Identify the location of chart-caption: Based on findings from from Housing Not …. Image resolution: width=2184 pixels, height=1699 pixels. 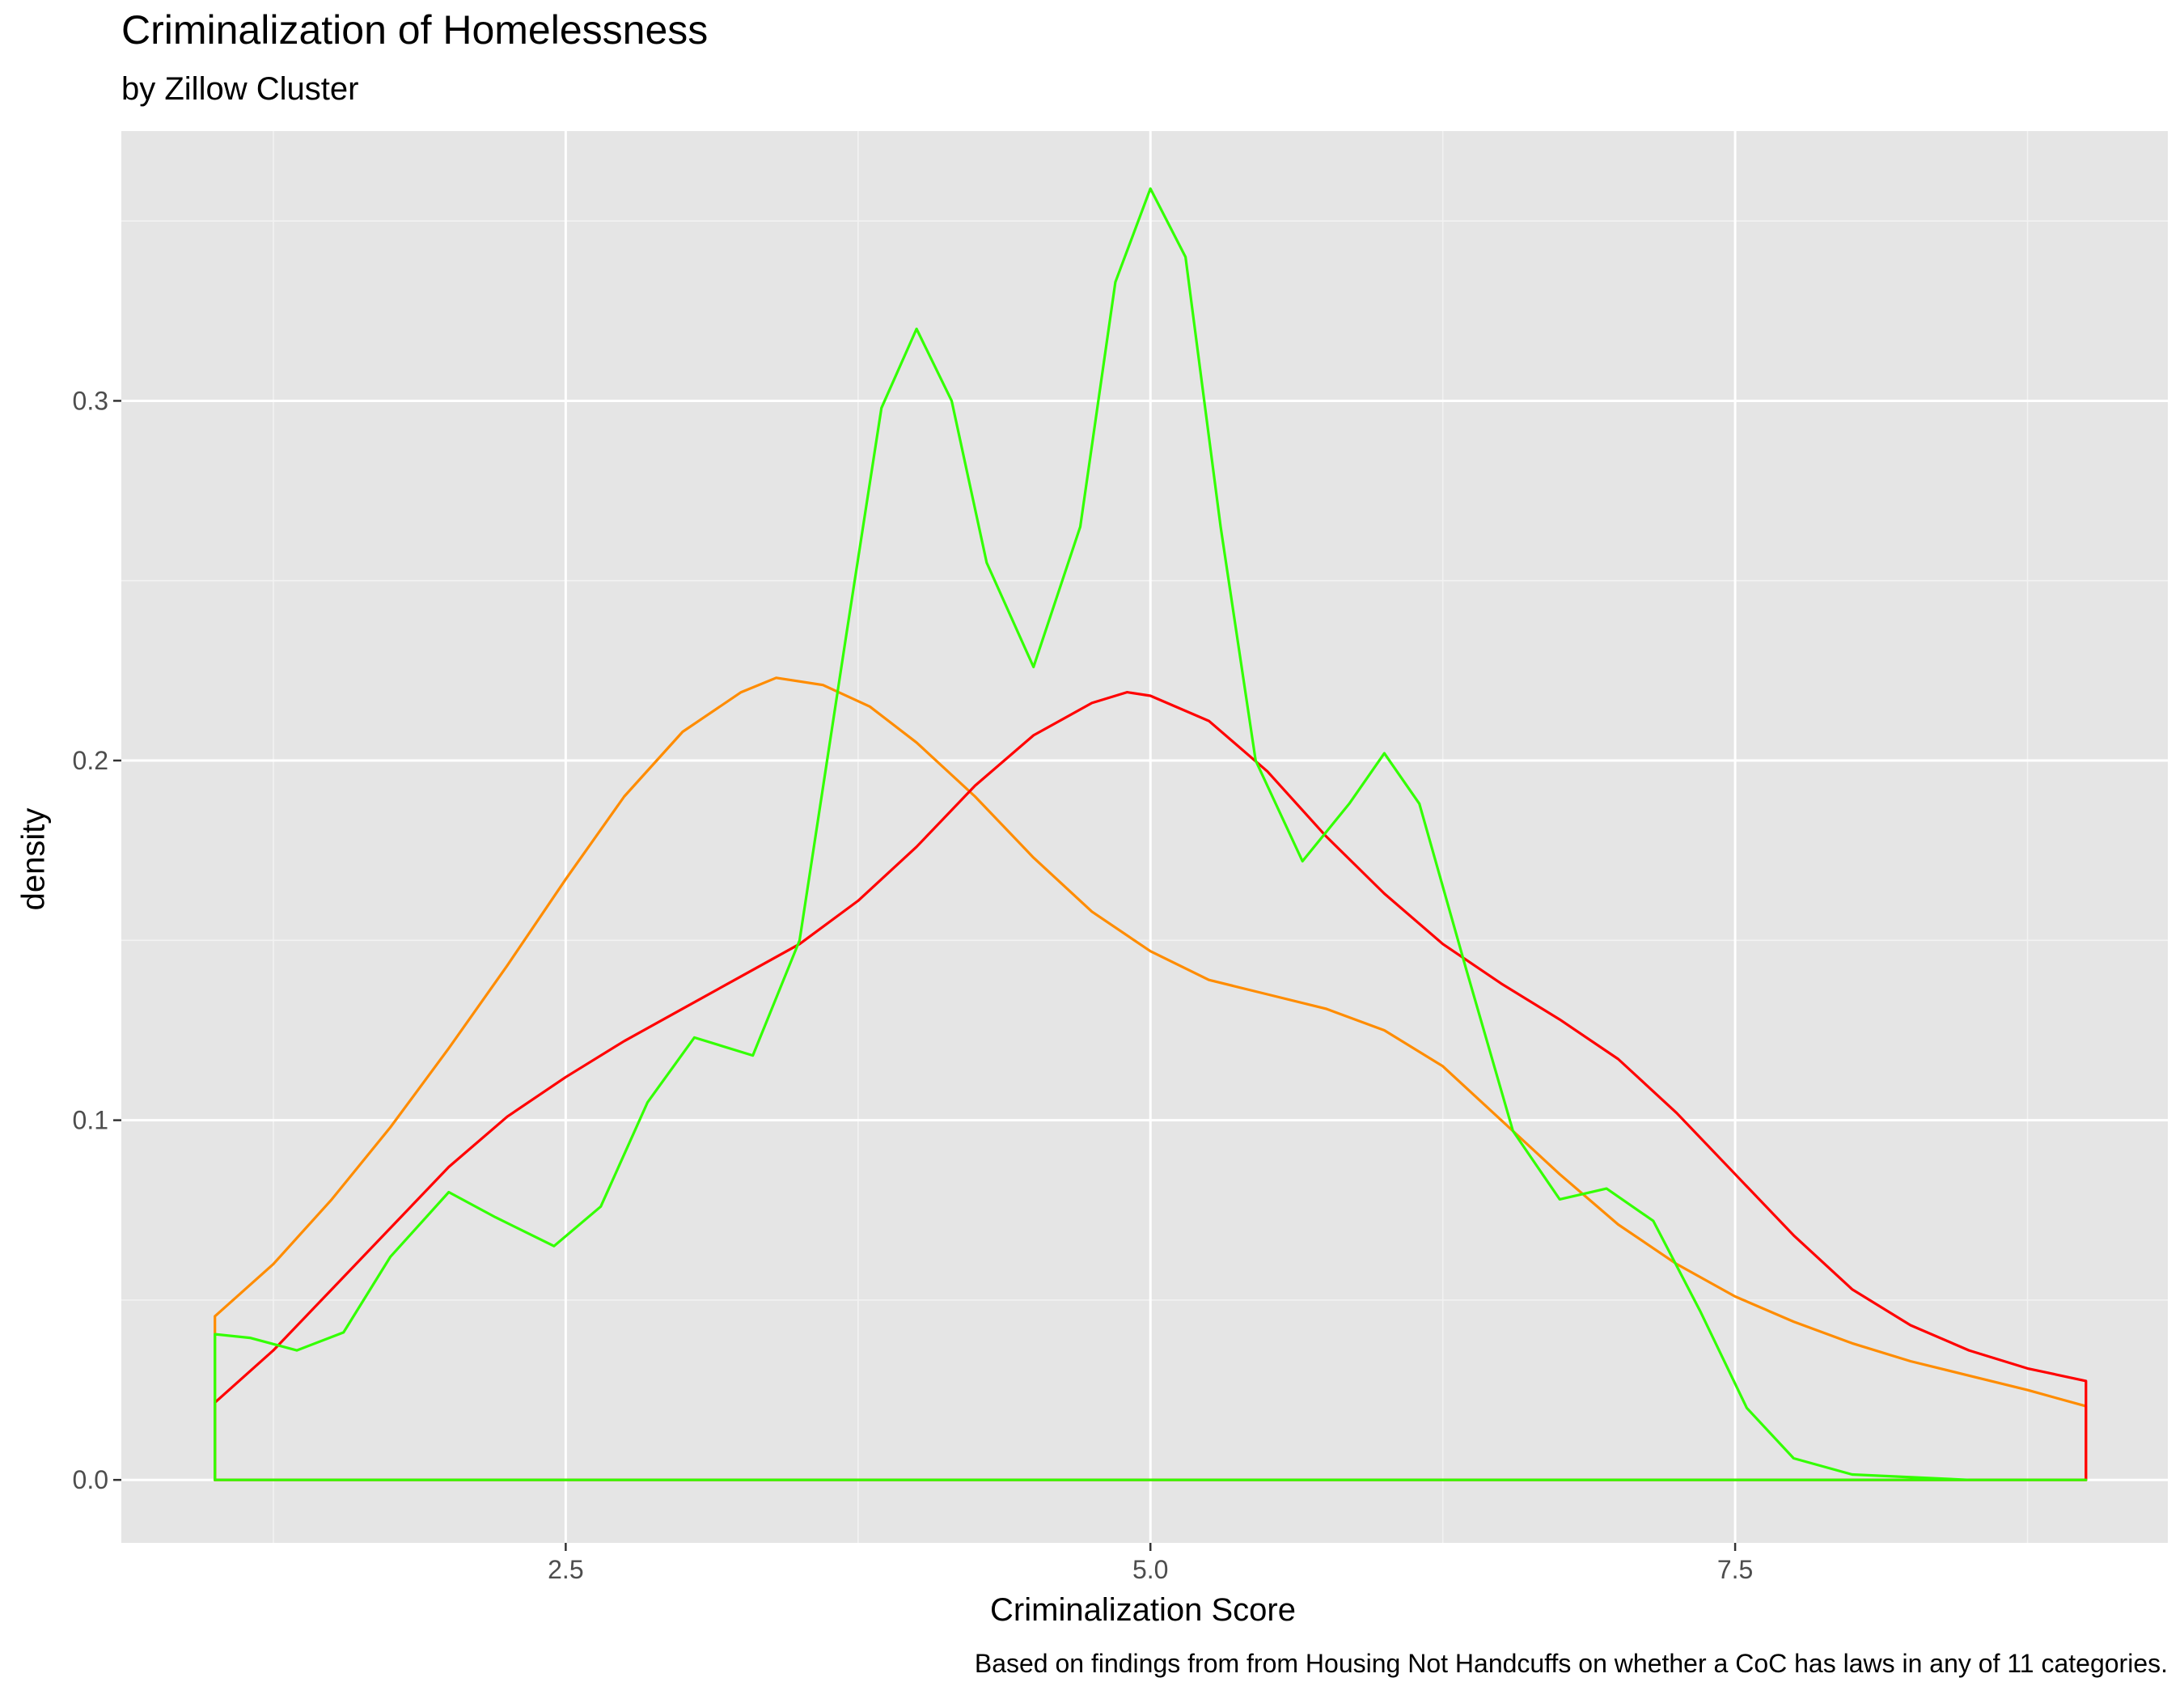
(1571, 1663).